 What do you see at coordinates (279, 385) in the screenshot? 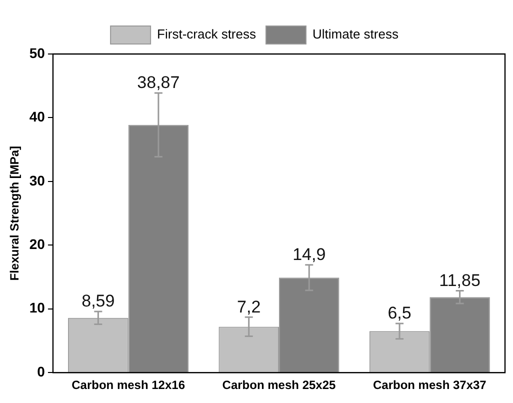
I see `x-tick-label: Carbon mesh 25x25` at bounding box center [279, 385].